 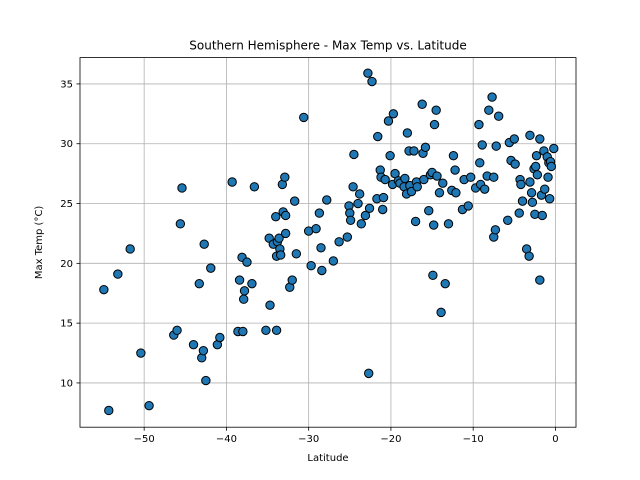 I want to click on x-tick-label: −30, so click(x=308, y=439).